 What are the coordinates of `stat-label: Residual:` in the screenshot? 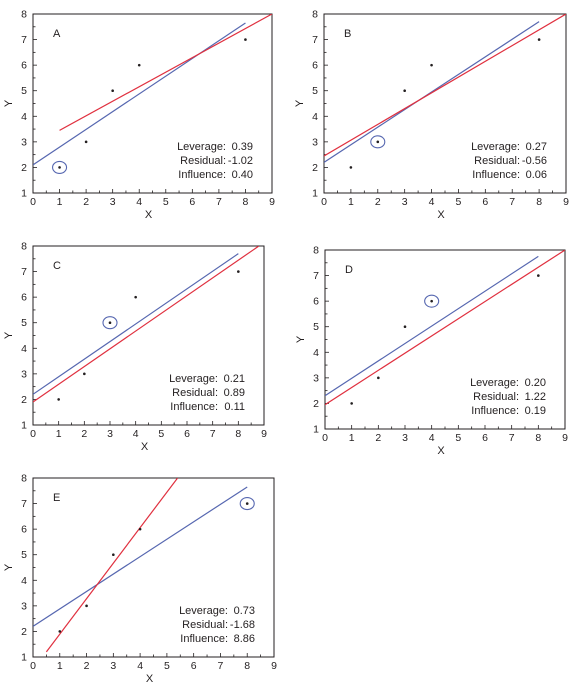 It's located at (205, 625).